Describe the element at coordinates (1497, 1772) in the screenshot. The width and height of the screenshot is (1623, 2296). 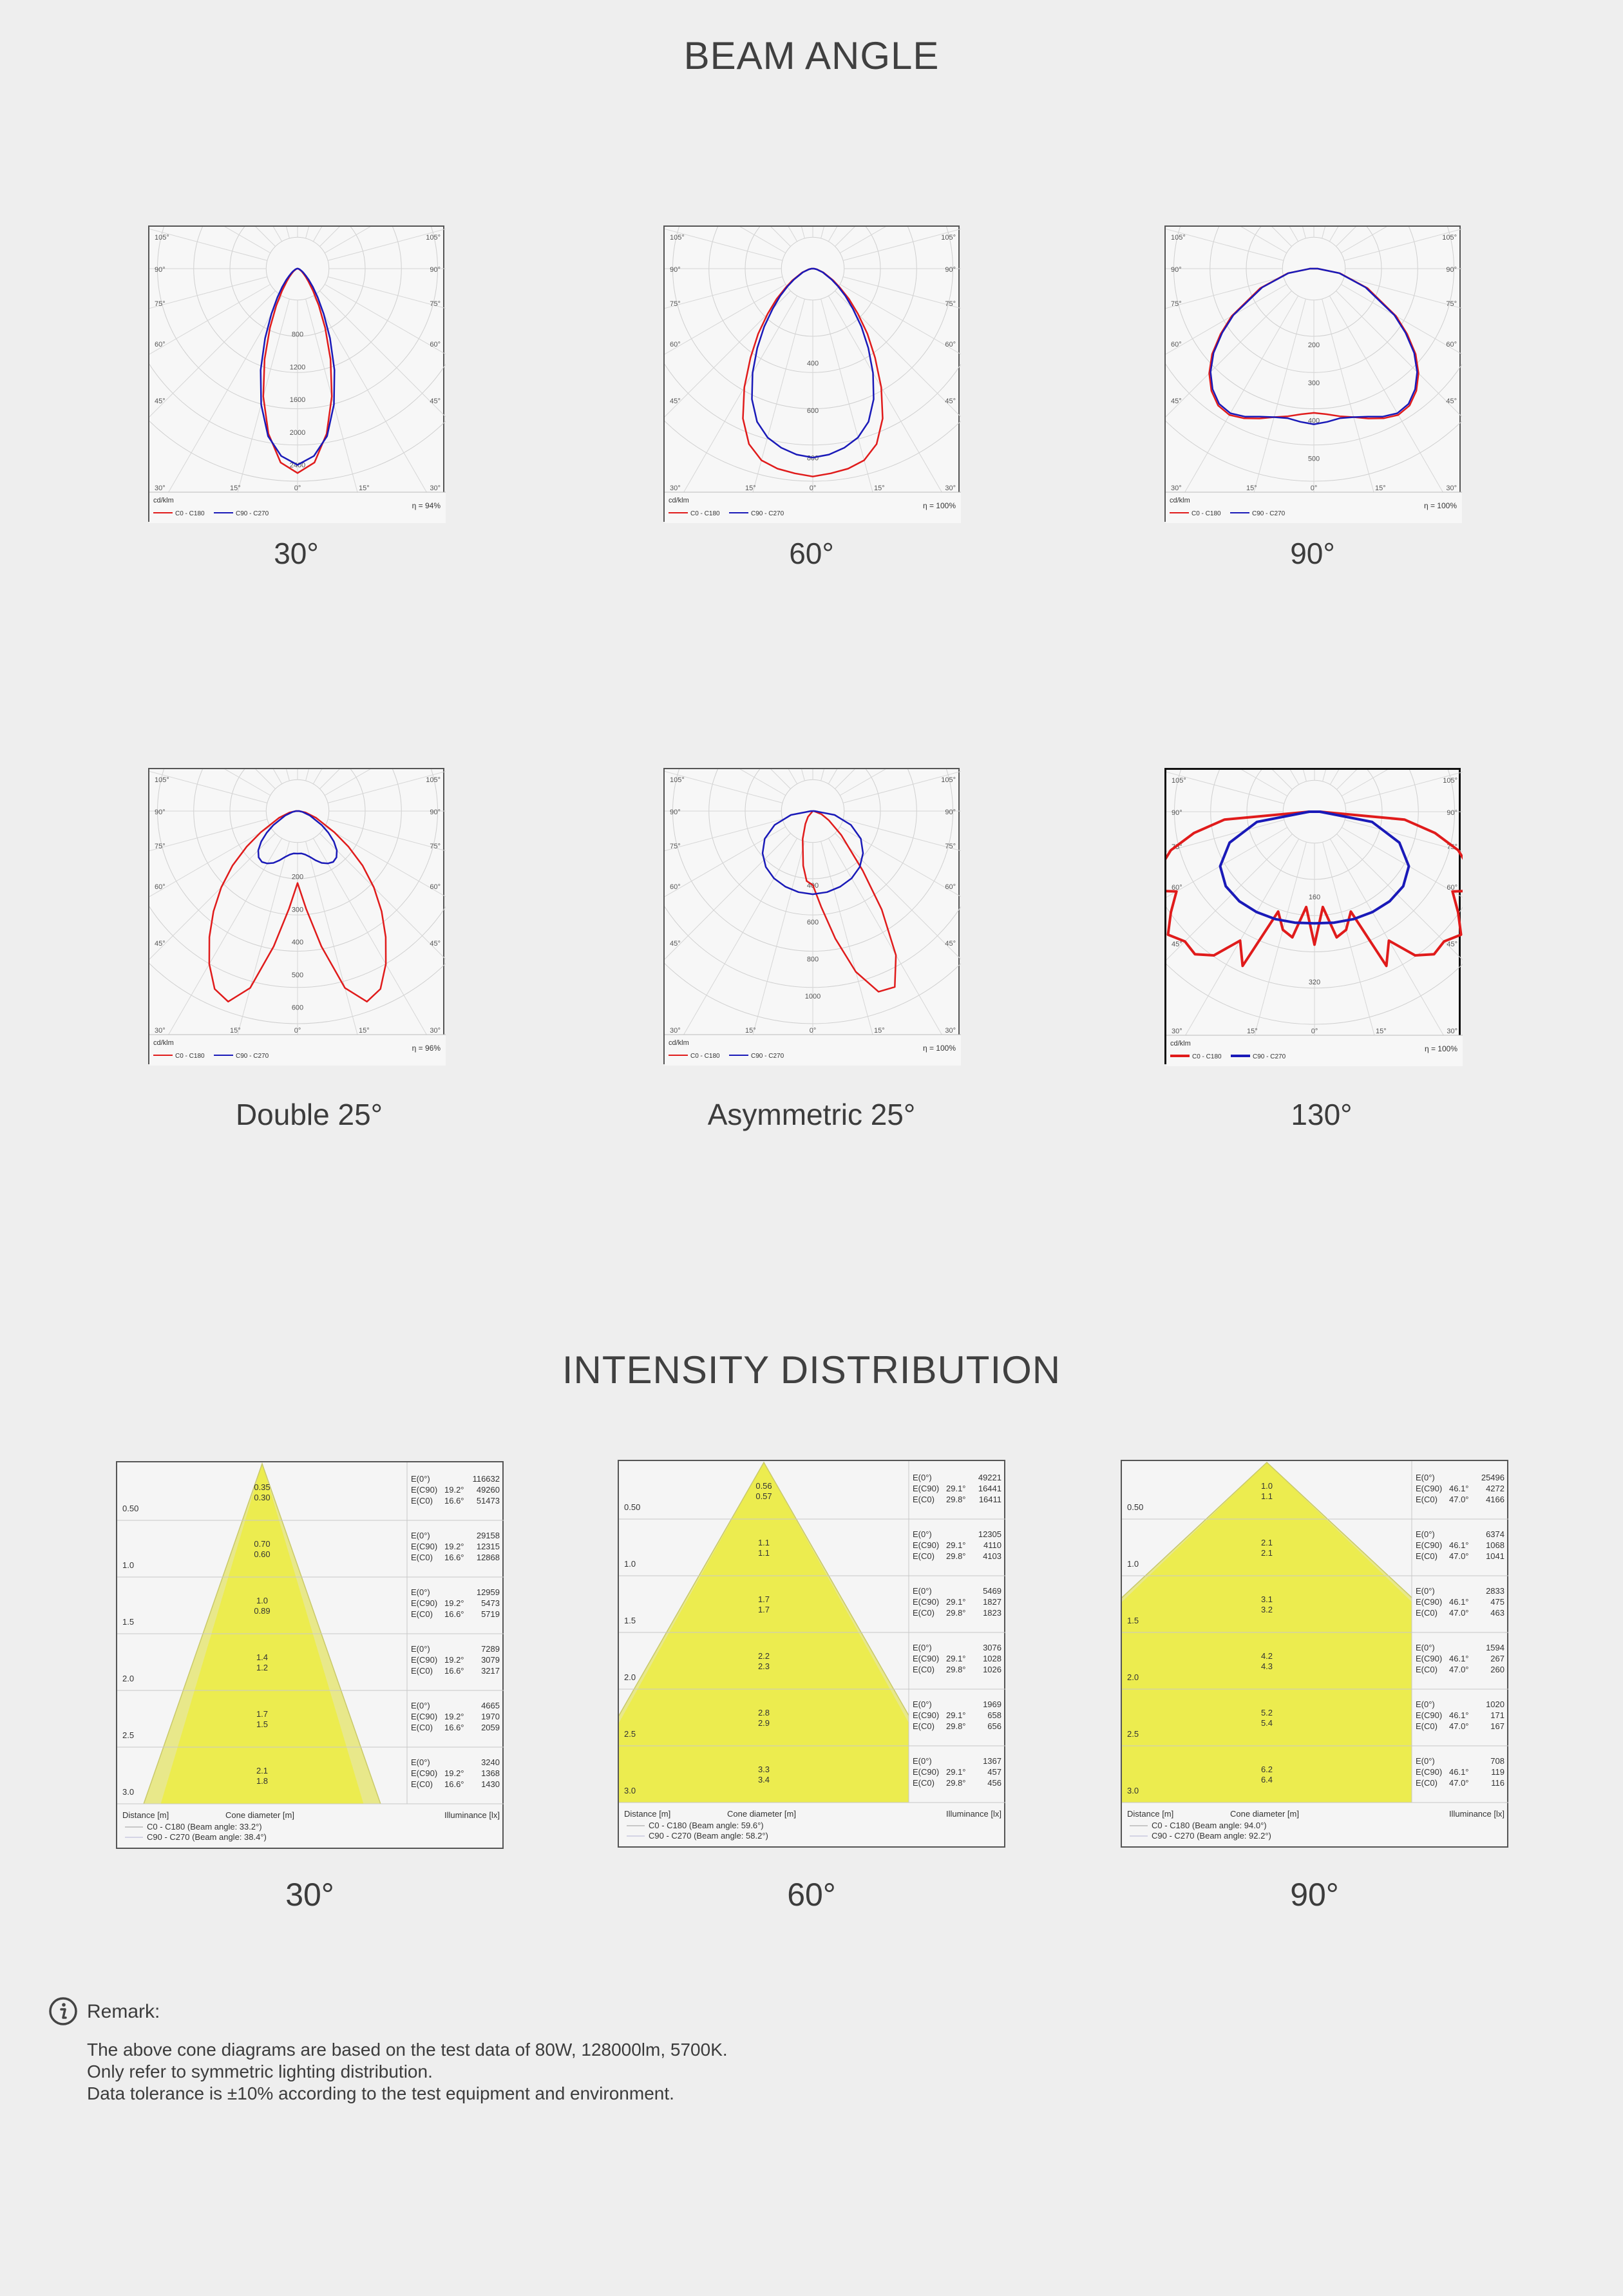
I see `cone-ec90-value: 119` at that location.